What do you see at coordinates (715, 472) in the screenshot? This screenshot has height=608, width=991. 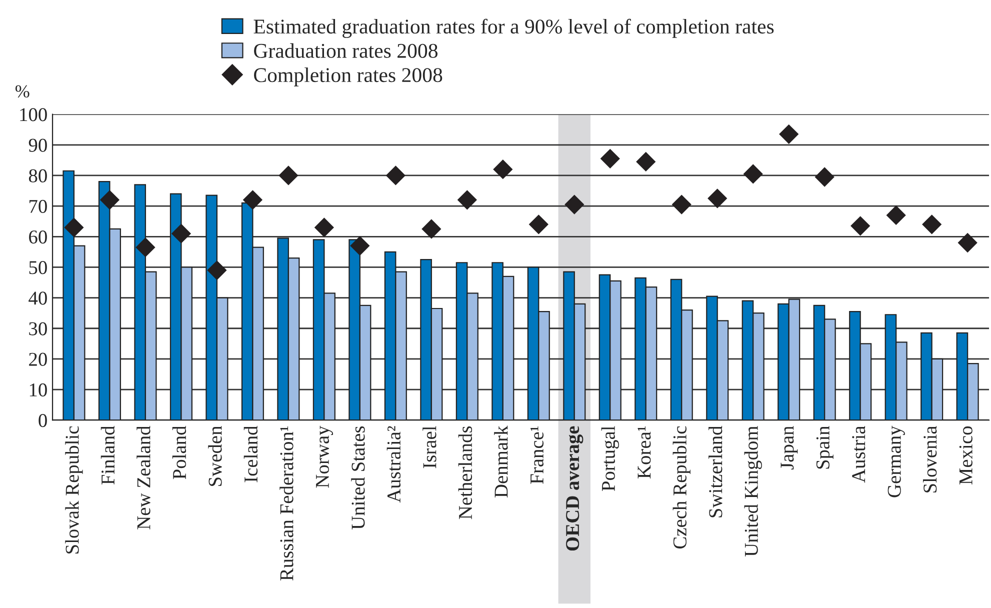 I see `x-tick-label: Switzerland` at bounding box center [715, 472].